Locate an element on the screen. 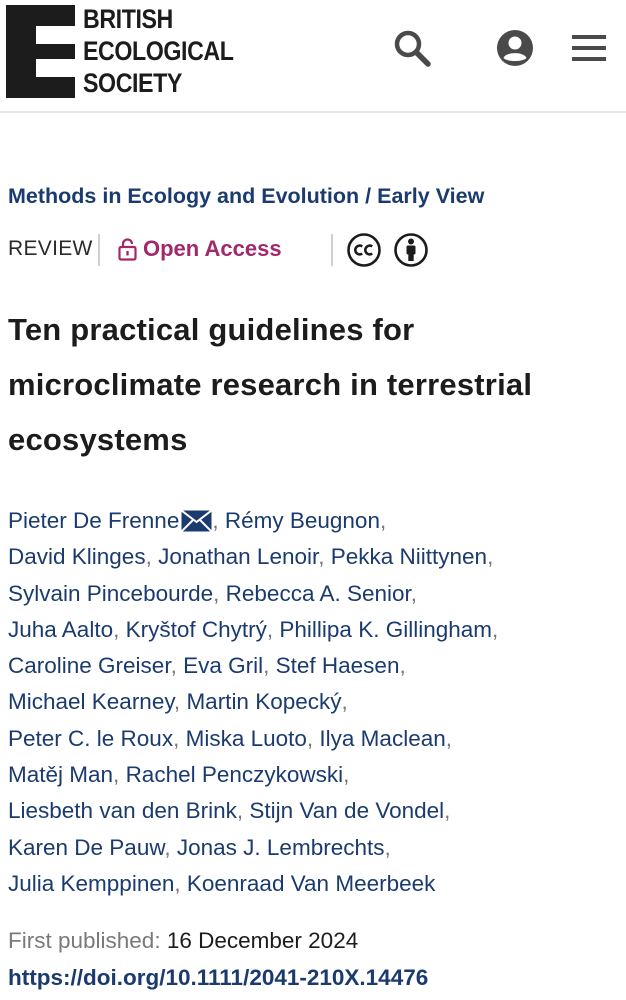 The height and width of the screenshot is (1000, 626). logo-line-3: SOCIETY is located at coordinates (132, 83).